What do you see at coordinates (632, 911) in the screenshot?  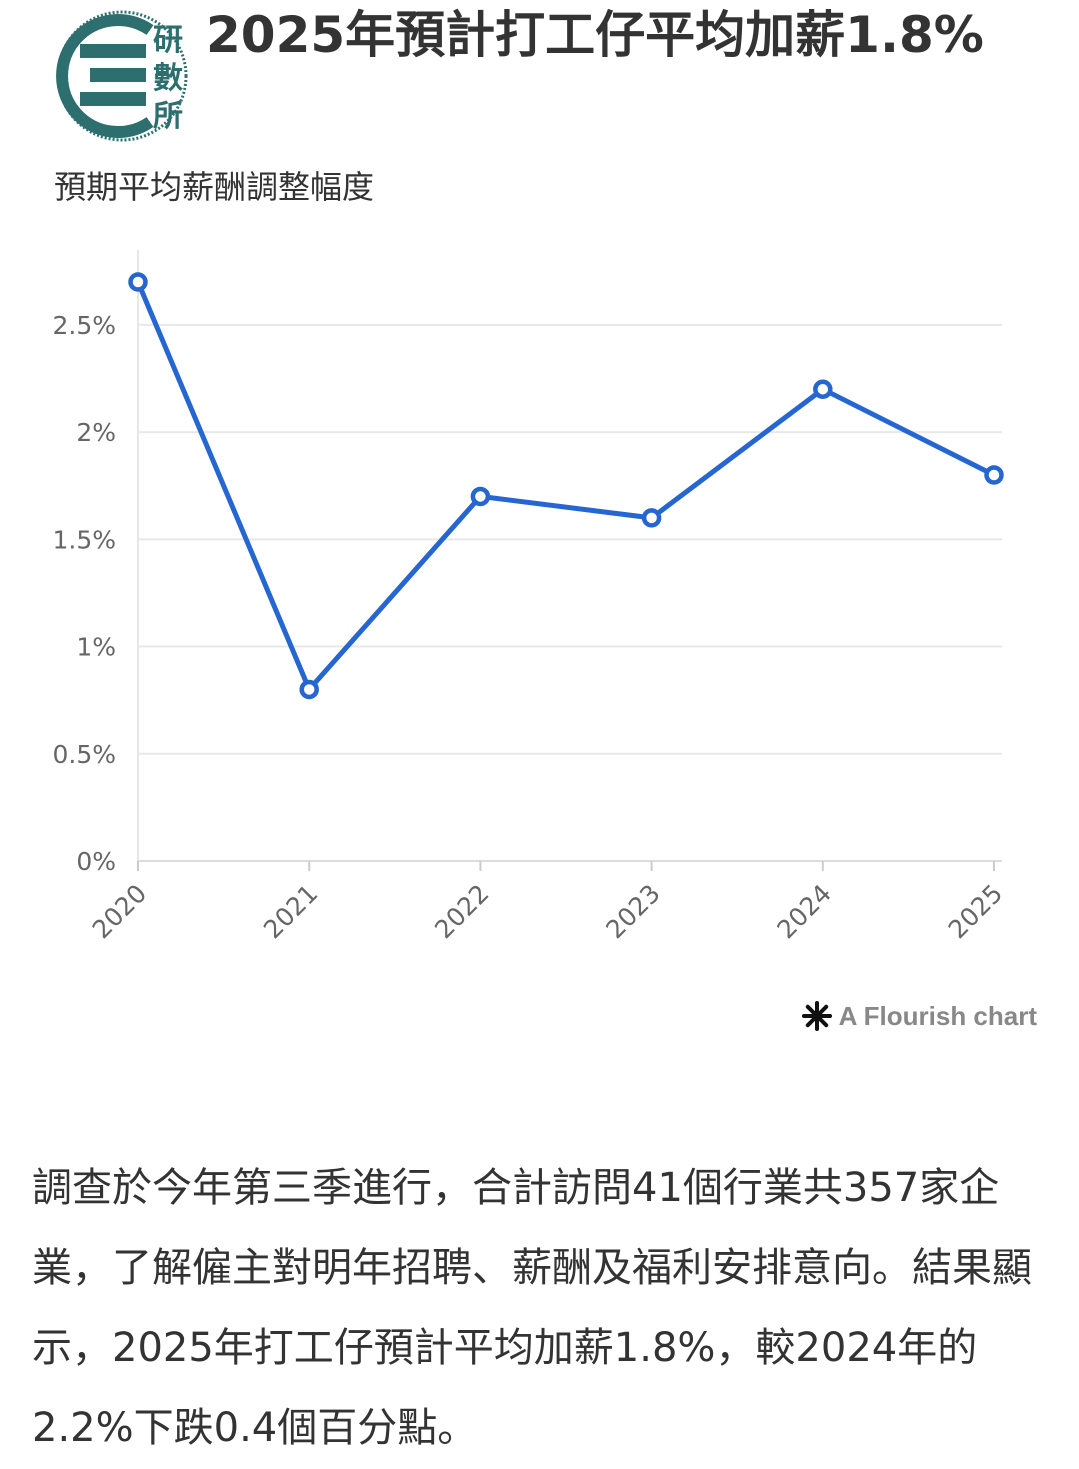 I see `x-tick-label: 2023` at bounding box center [632, 911].